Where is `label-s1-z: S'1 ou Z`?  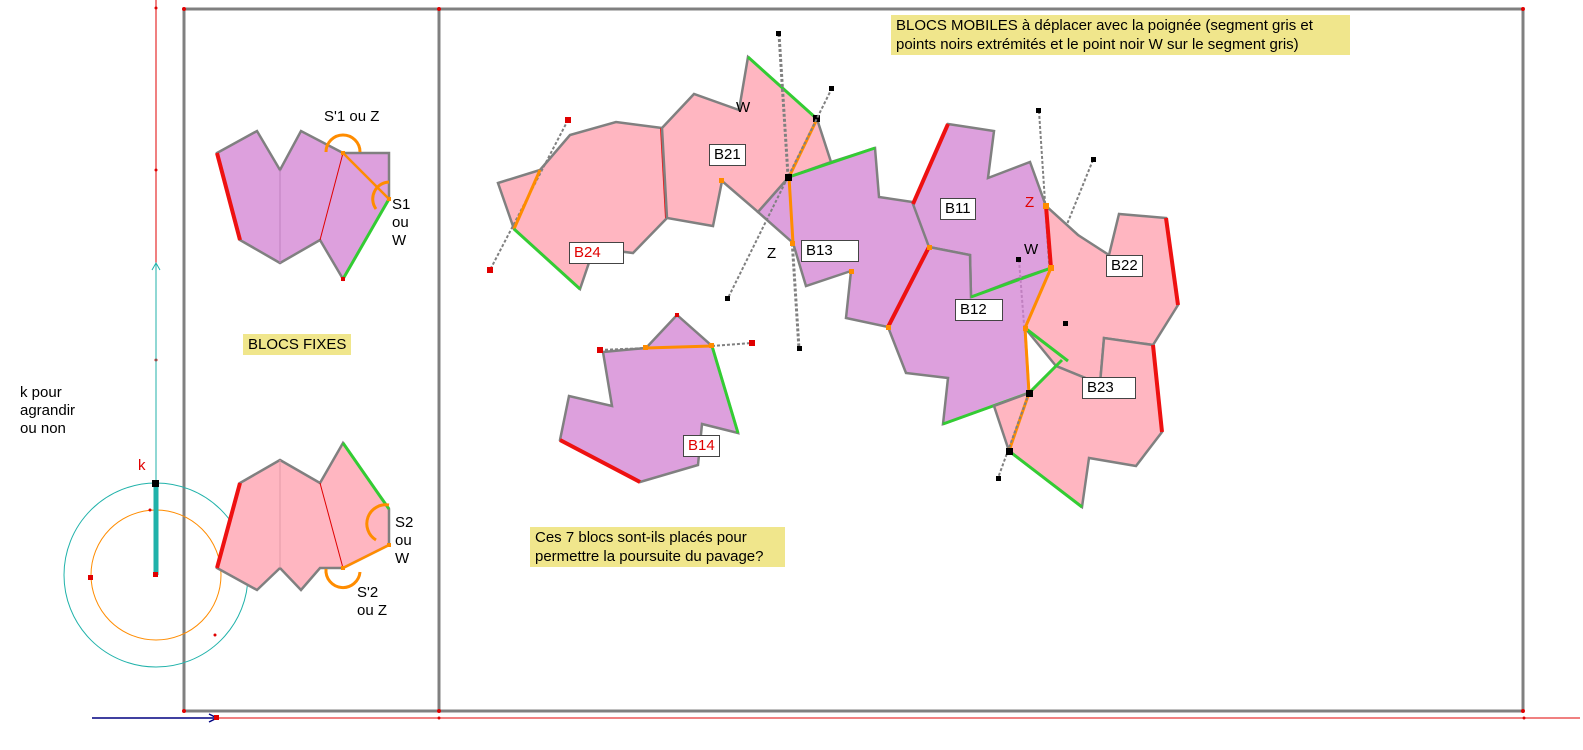 label-s1-z: S'1 ou Z is located at coordinates (352, 116).